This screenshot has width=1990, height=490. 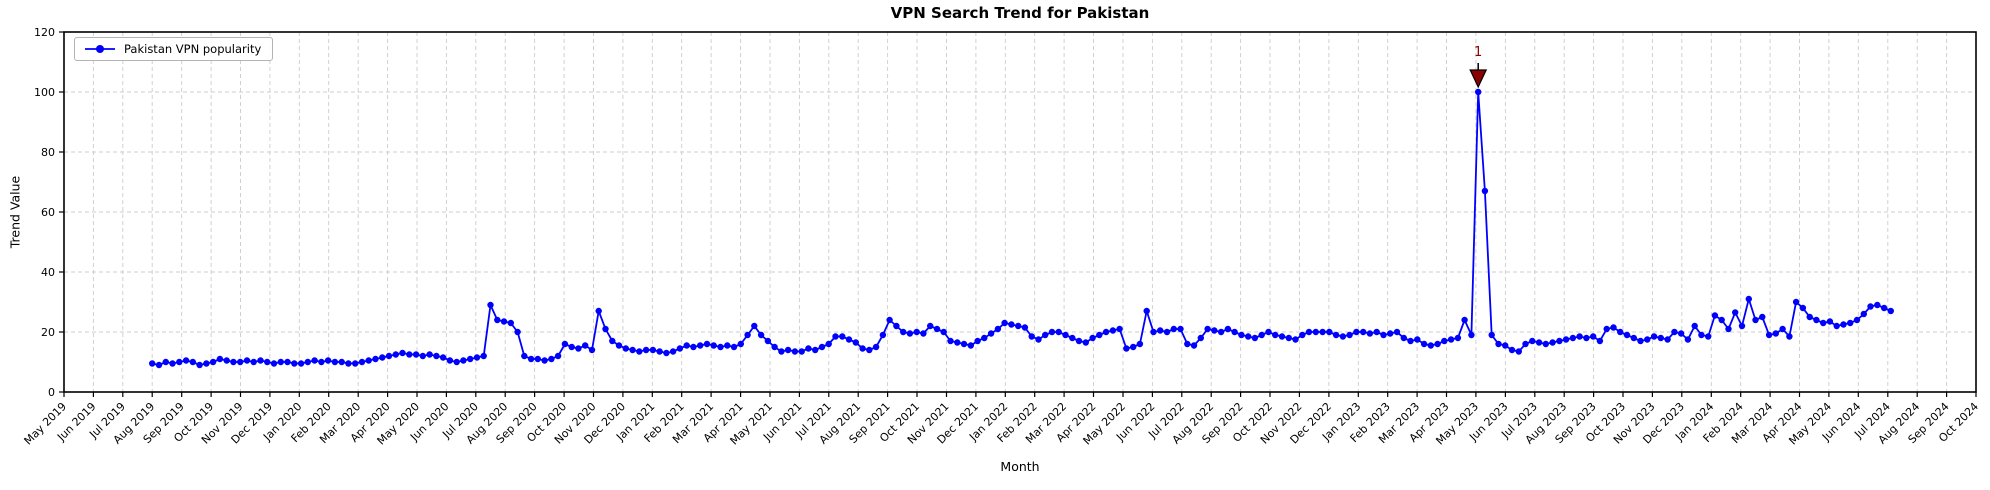 I want to click on x-axis-label: Month, so click(x=1020, y=466).